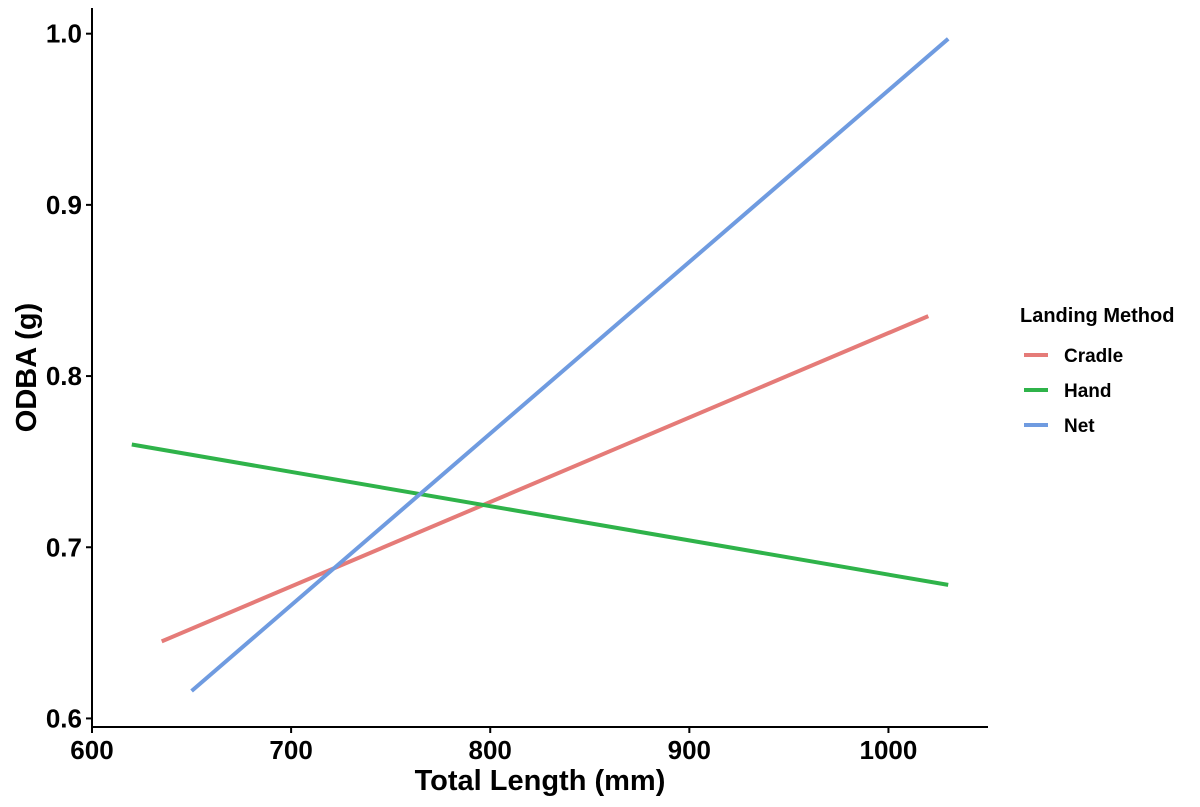 The image size is (1200, 807). I want to click on y-axis-ticks: 0.6 0.7 0.8 0.9 1.0, so click(69, 376).